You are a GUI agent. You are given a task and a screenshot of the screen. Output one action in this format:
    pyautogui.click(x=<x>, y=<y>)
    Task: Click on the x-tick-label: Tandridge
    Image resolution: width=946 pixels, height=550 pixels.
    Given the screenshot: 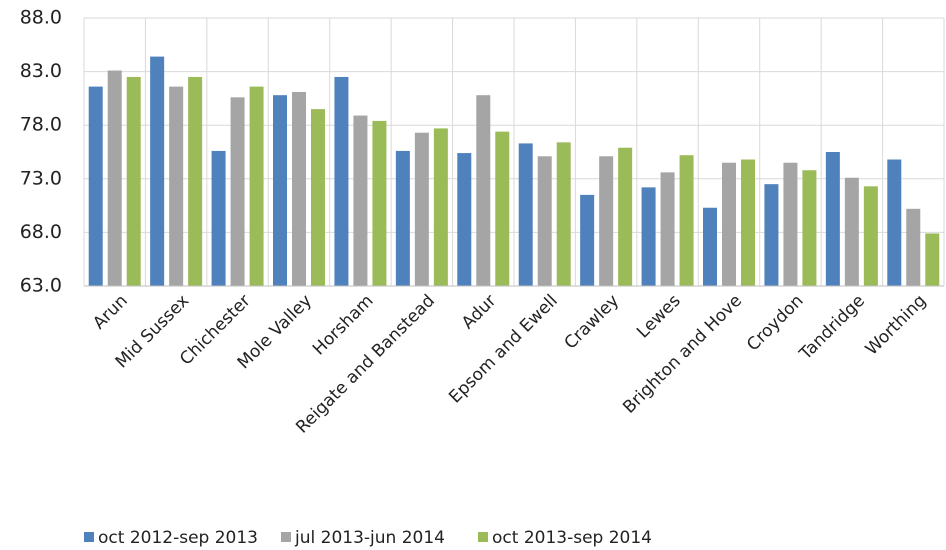 What is the action you would take?
    pyautogui.click(x=832, y=328)
    